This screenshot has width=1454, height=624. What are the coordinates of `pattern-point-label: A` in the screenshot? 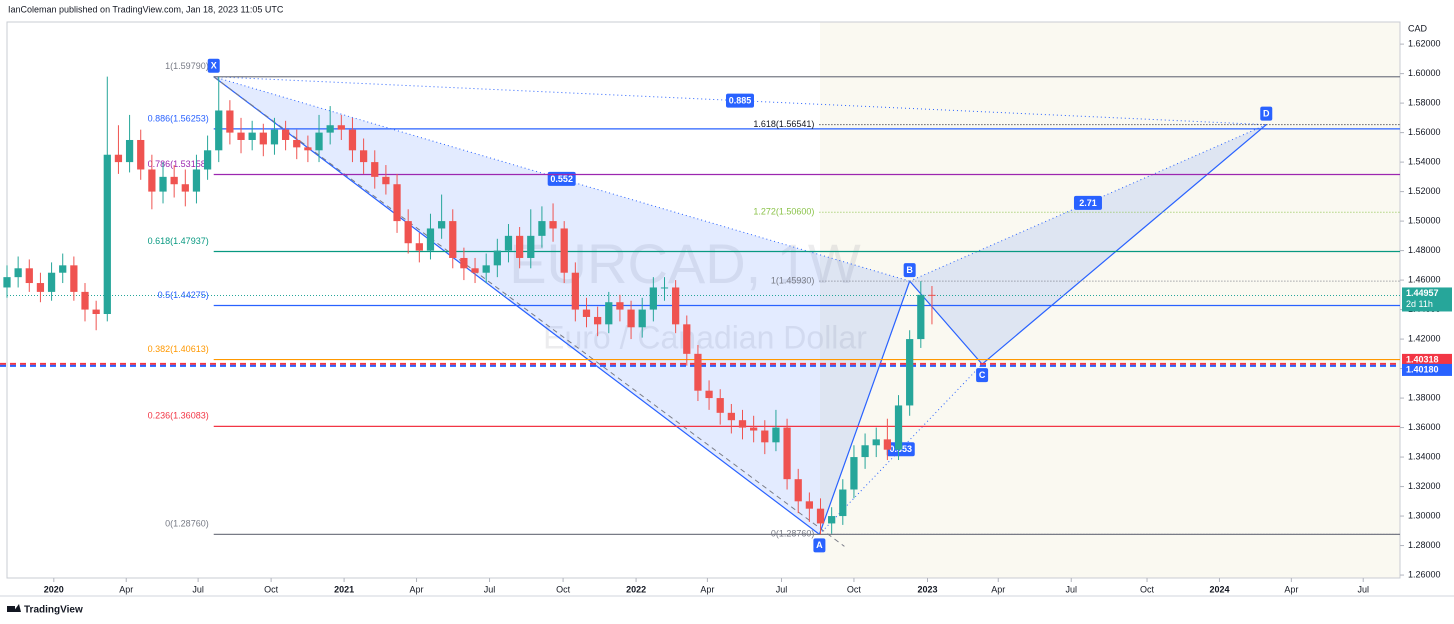 It's located at (819, 545).